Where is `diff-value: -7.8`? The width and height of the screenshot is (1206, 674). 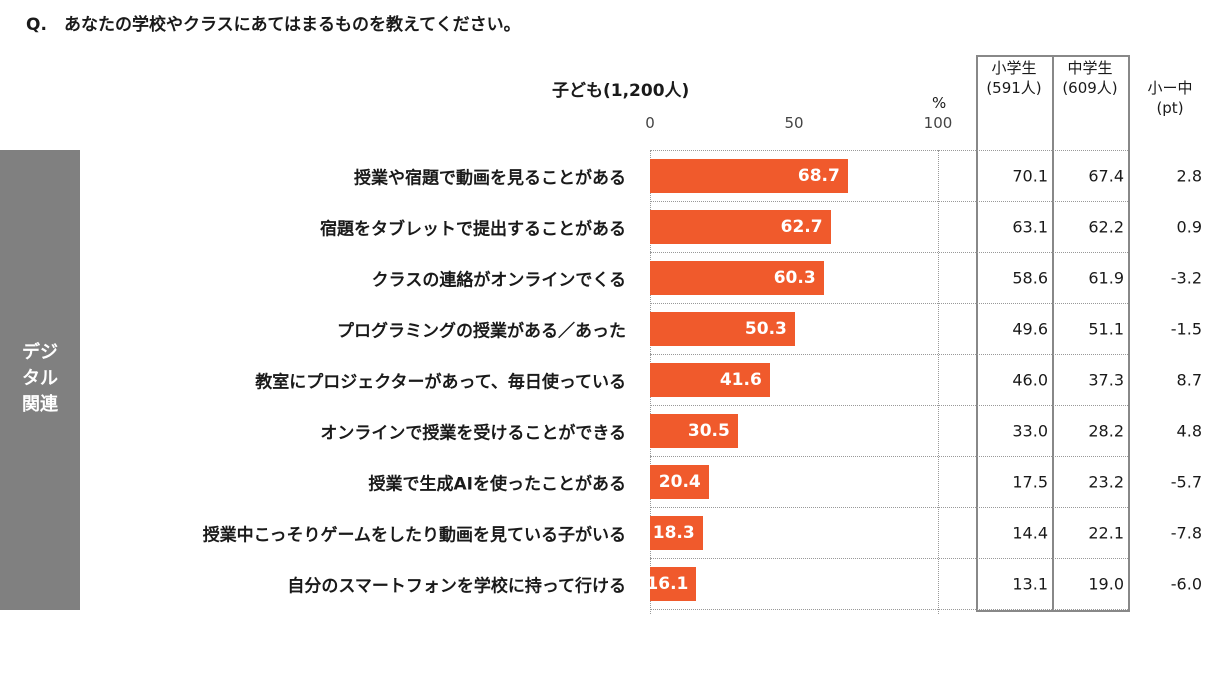
diff-value: -7.8 is located at coordinates (1186, 532).